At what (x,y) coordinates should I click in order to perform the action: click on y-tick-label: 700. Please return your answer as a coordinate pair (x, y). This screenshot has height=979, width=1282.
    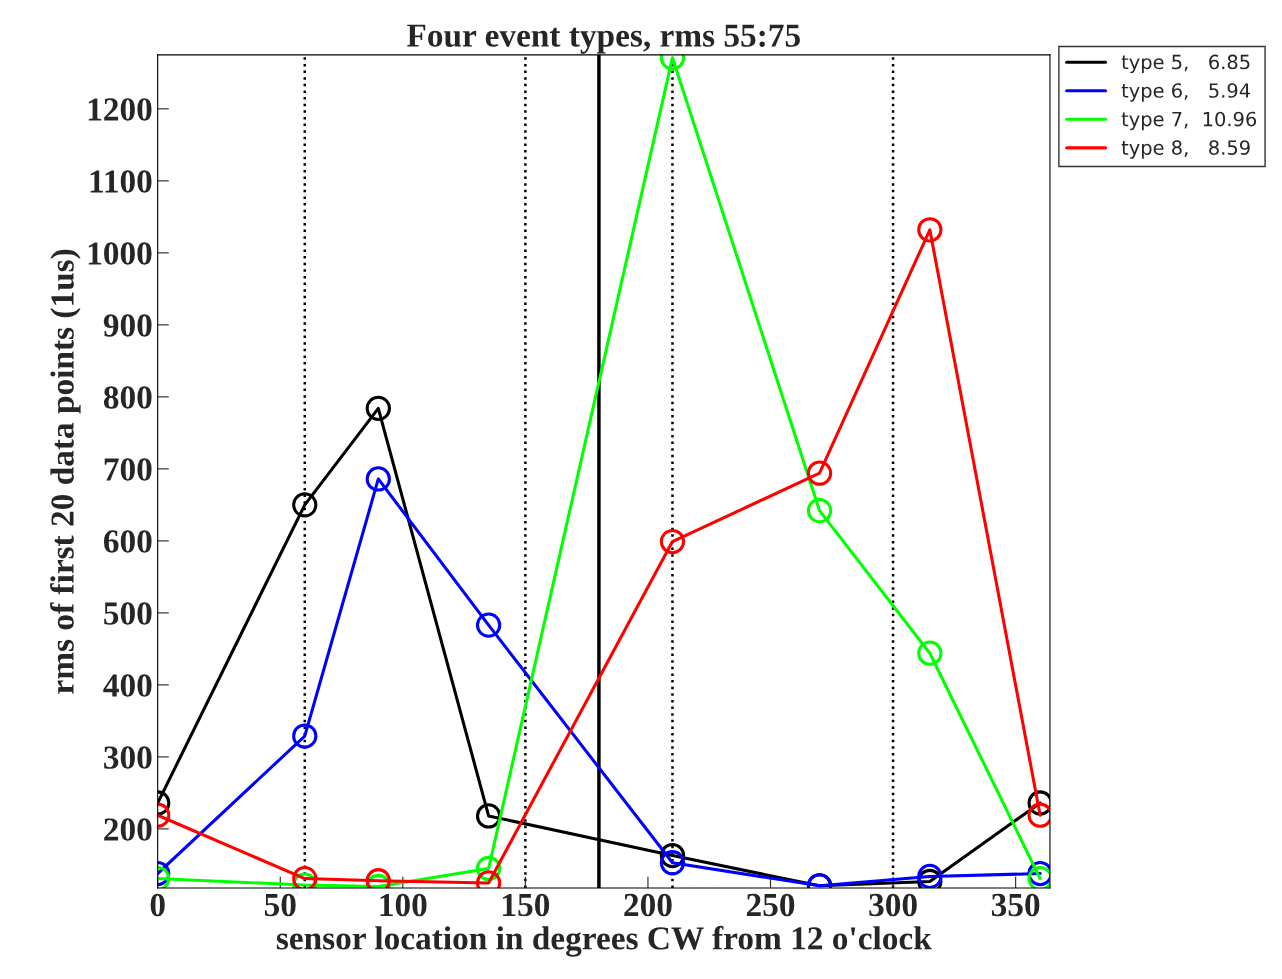
    Looking at the image, I should click on (128, 469).